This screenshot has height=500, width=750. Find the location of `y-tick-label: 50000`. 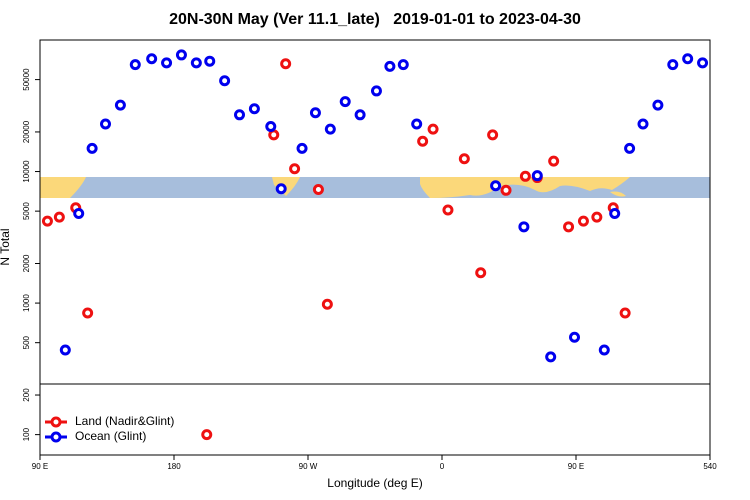

y-tick-label: 50000 is located at coordinates (26, 79).